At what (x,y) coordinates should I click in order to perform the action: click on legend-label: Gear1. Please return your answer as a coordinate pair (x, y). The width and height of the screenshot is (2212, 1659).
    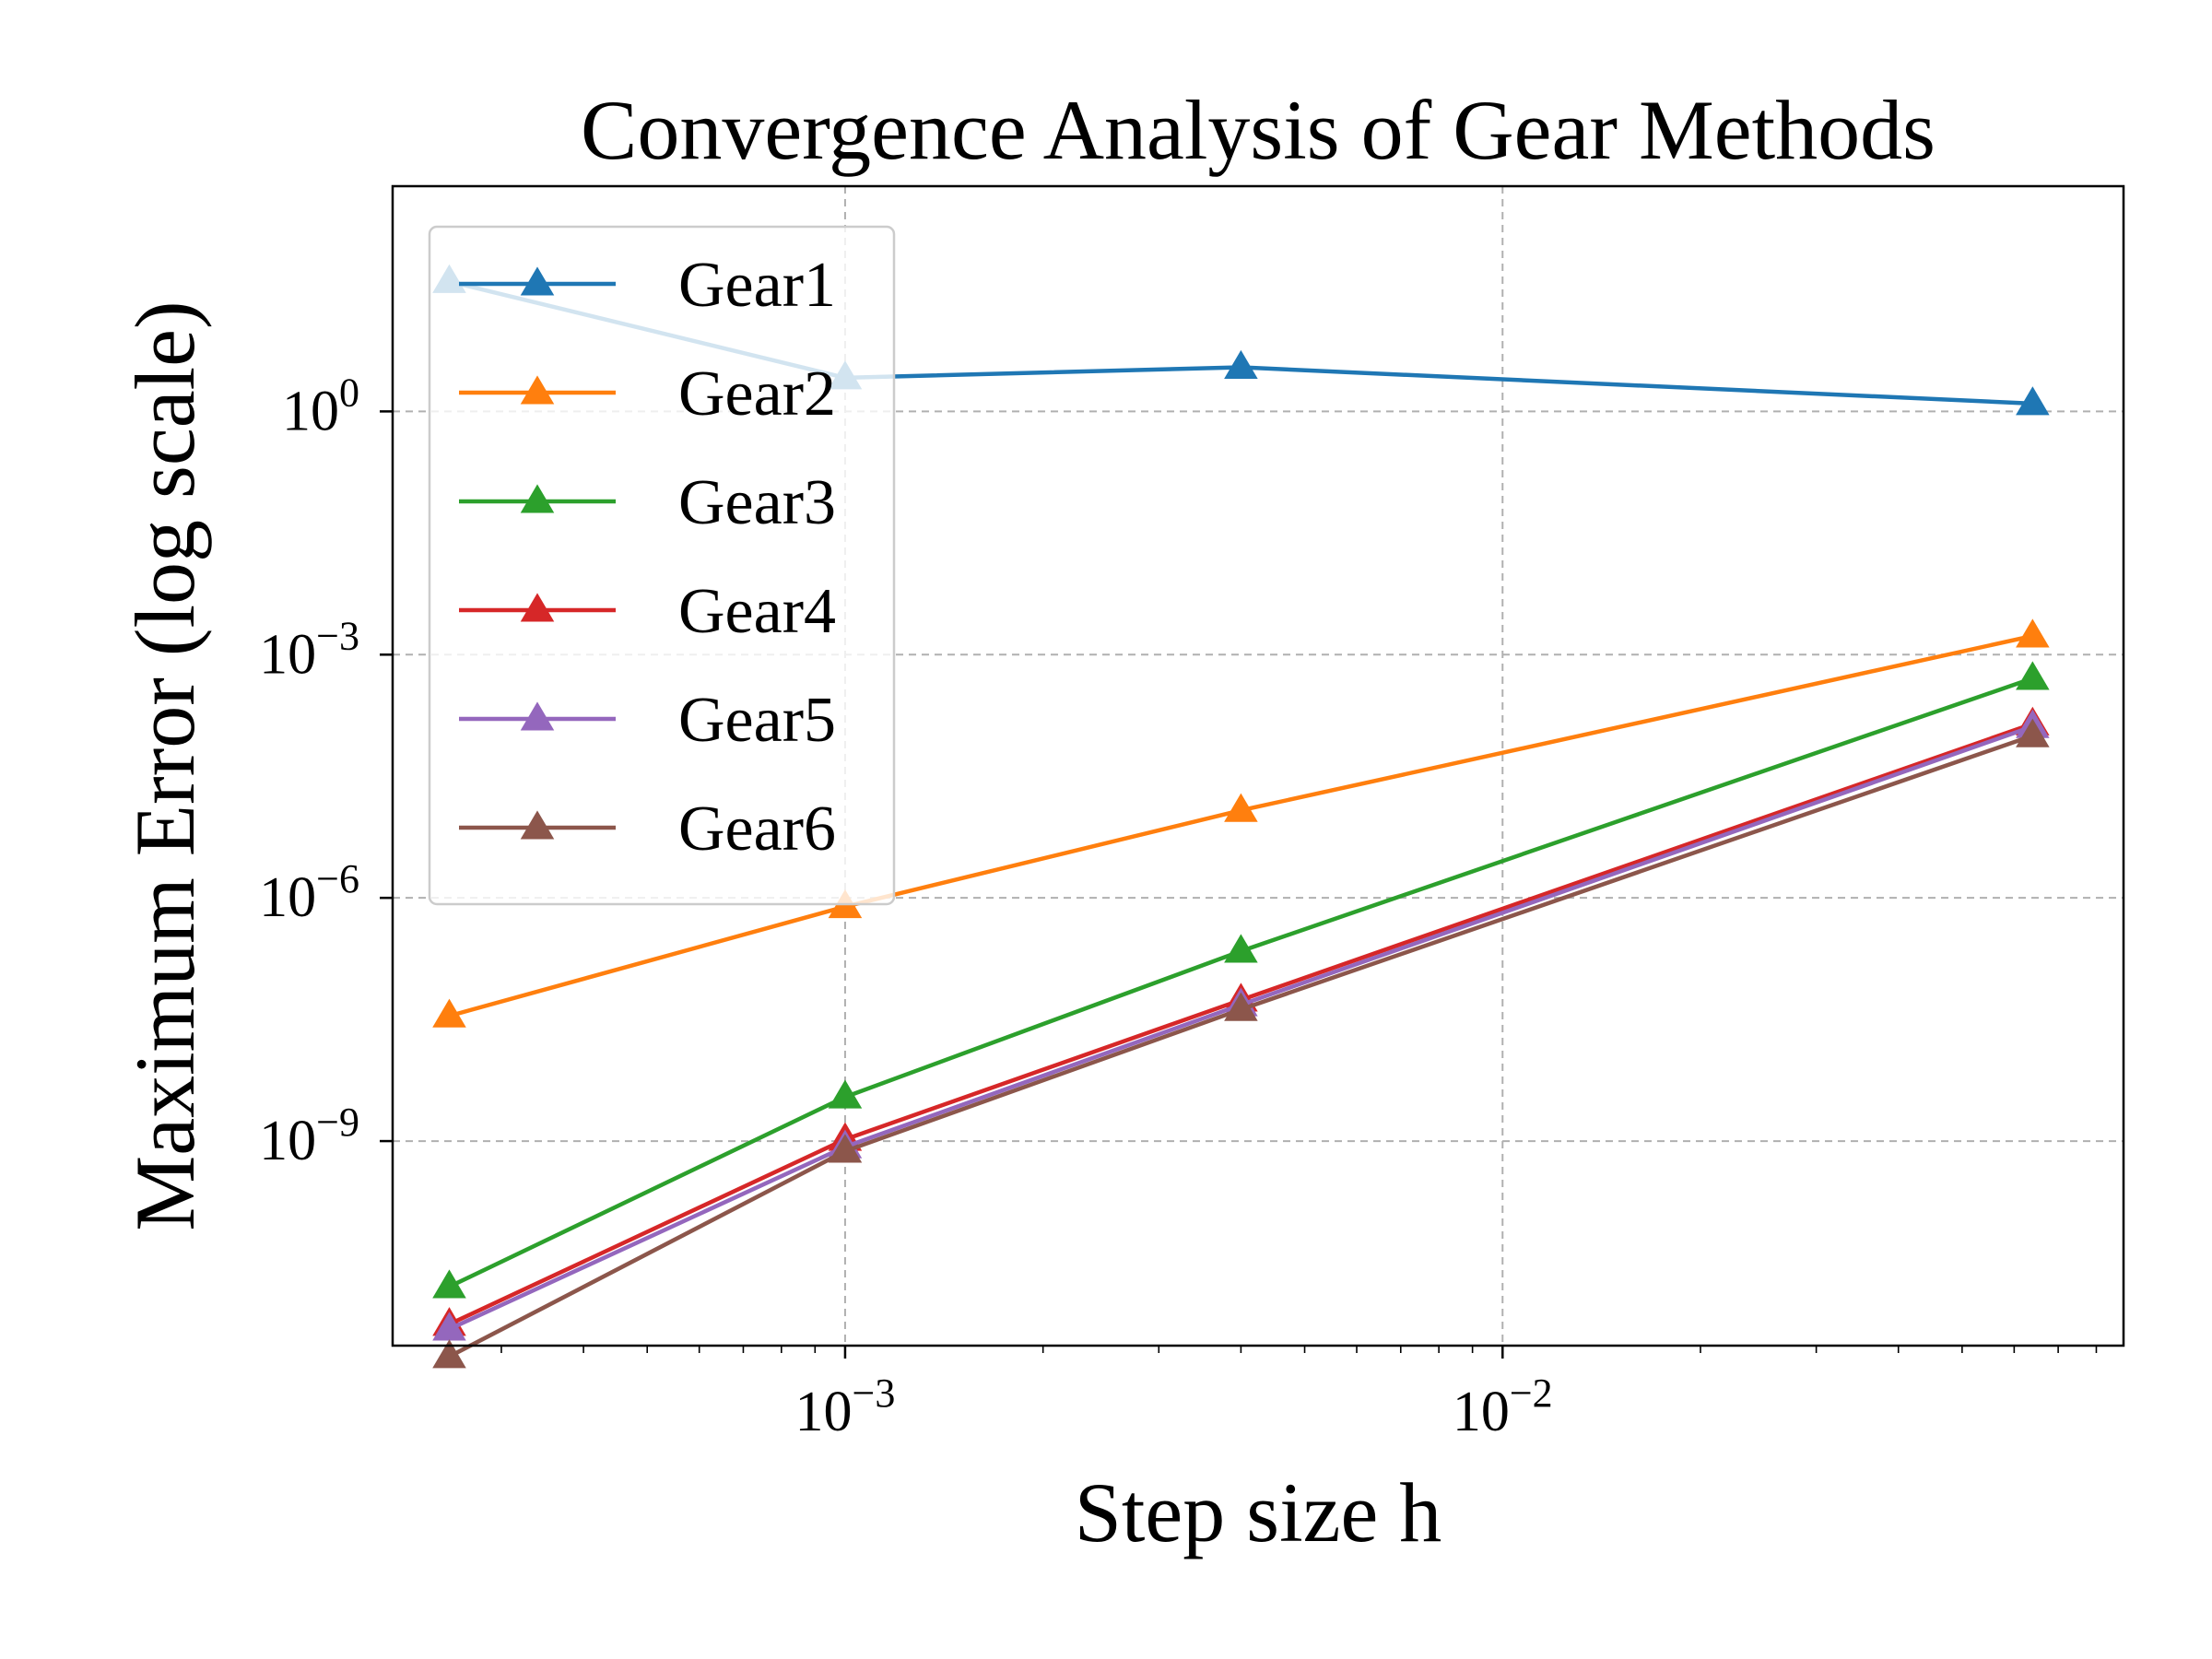
    Looking at the image, I should click on (757, 285).